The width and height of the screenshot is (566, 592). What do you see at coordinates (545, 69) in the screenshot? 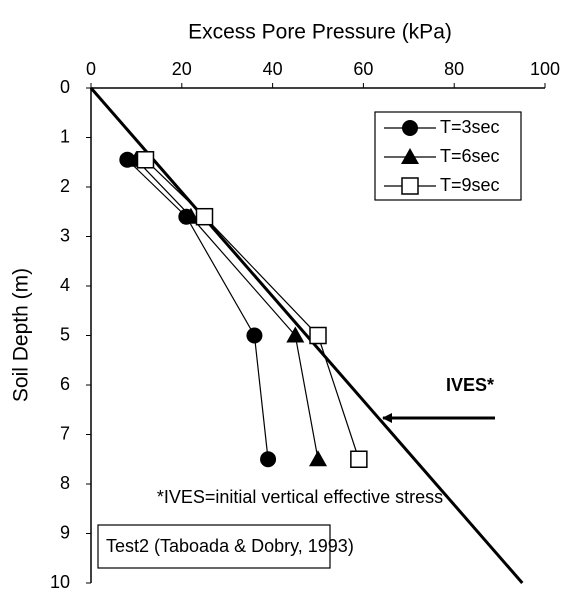
I see `x-tick-label: 100` at bounding box center [545, 69].